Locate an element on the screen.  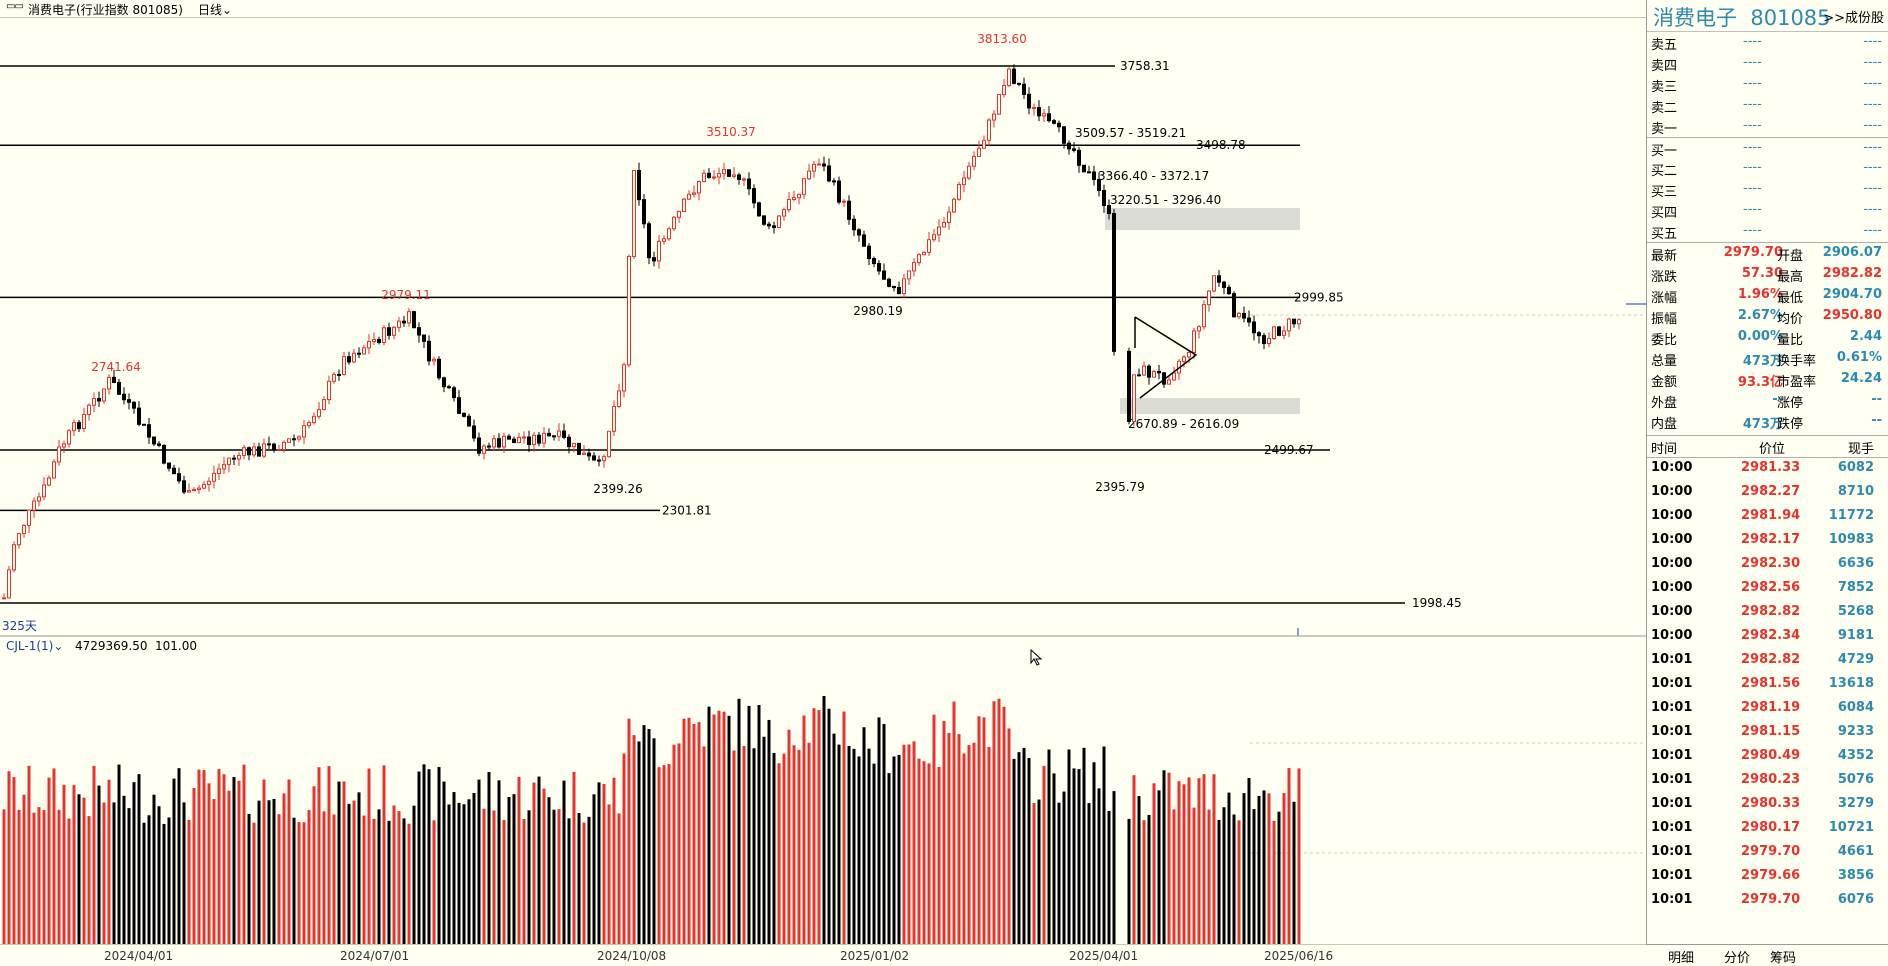
quote-row: 最新 2979.70 开盘 2906.07 is located at coordinates (1766, 254).